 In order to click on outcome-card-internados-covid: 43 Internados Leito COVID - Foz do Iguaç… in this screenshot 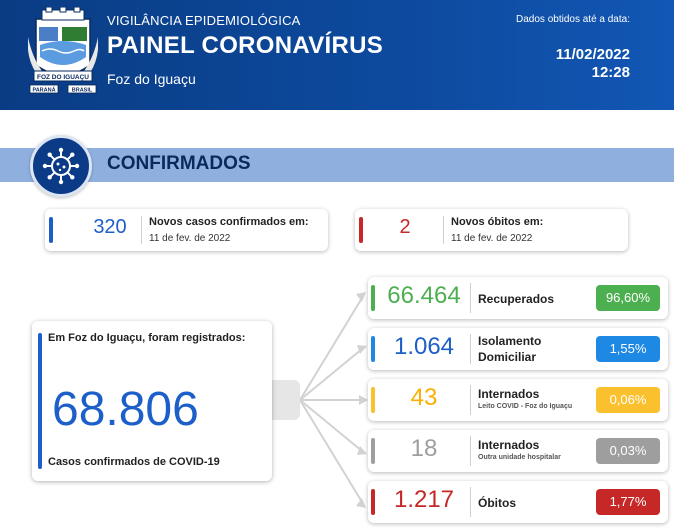, I will do `click(518, 400)`.